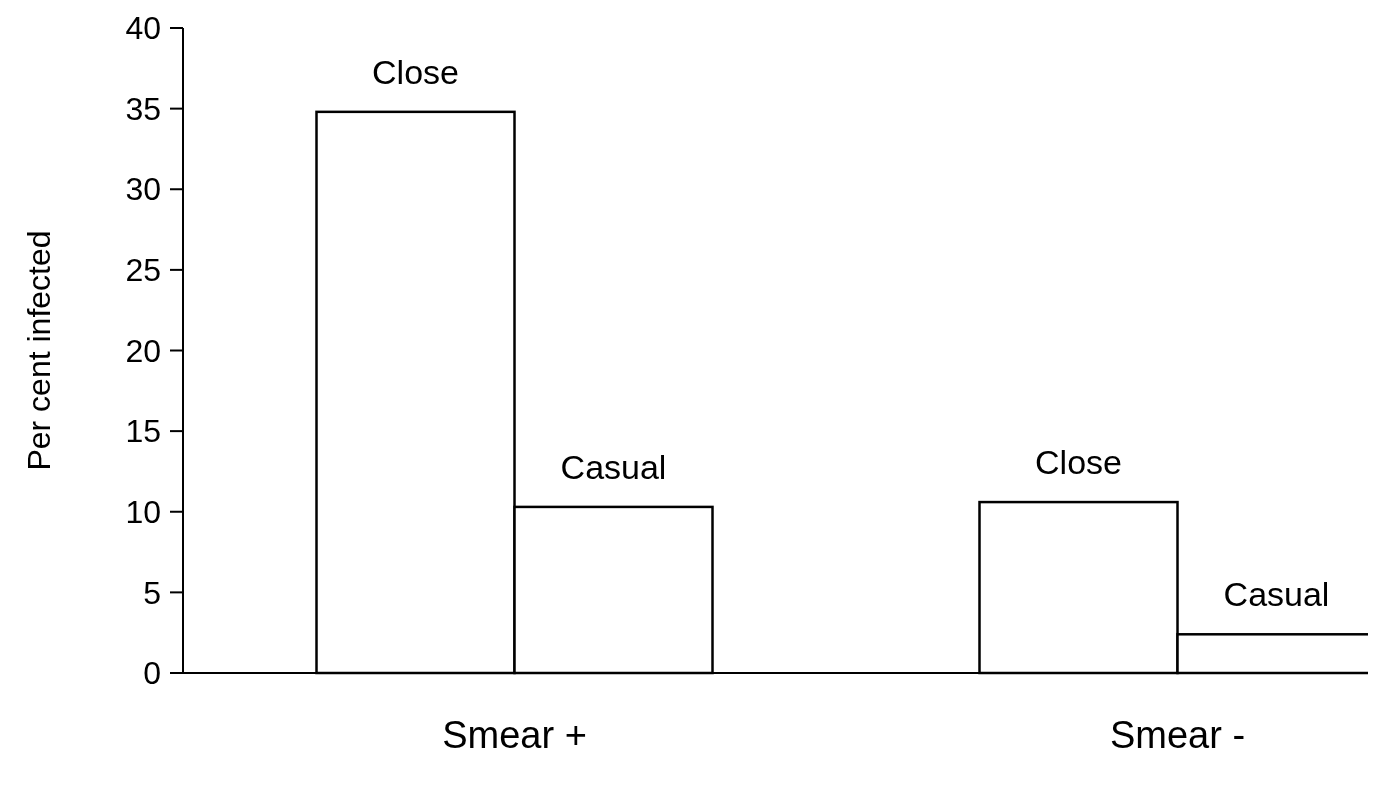 The height and width of the screenshot is (789, 1379). Describe the element at coordinates (152, 592) in the screenshot. I see `y-tick-label: 5` at that location.